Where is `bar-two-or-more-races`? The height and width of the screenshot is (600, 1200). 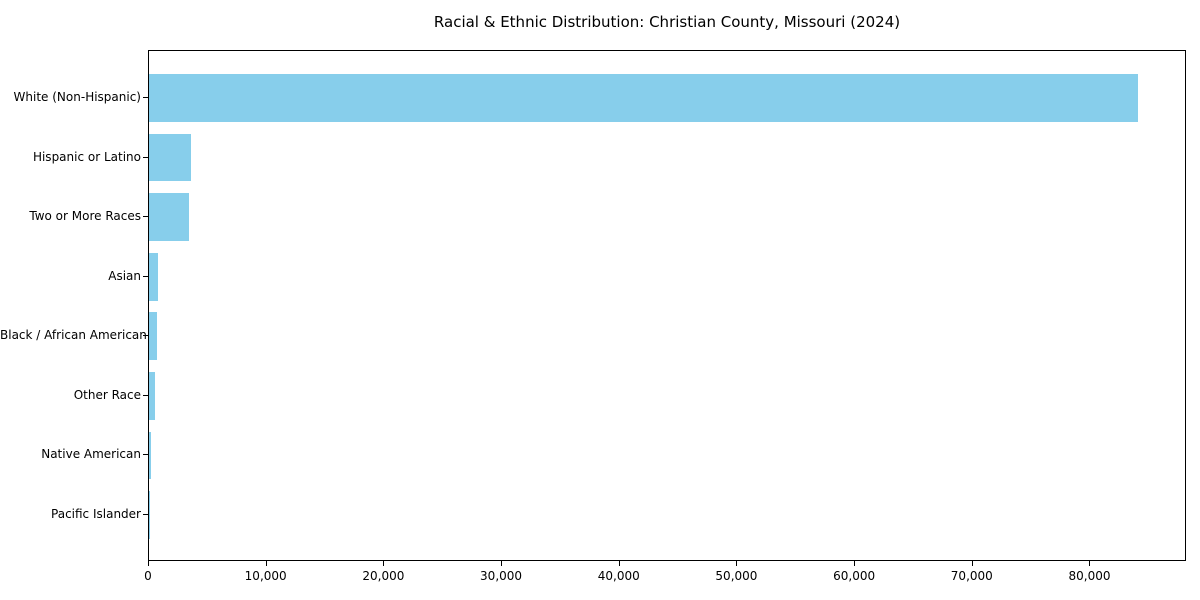 bar-two-or-more-races is located at coordinates (169, 217).